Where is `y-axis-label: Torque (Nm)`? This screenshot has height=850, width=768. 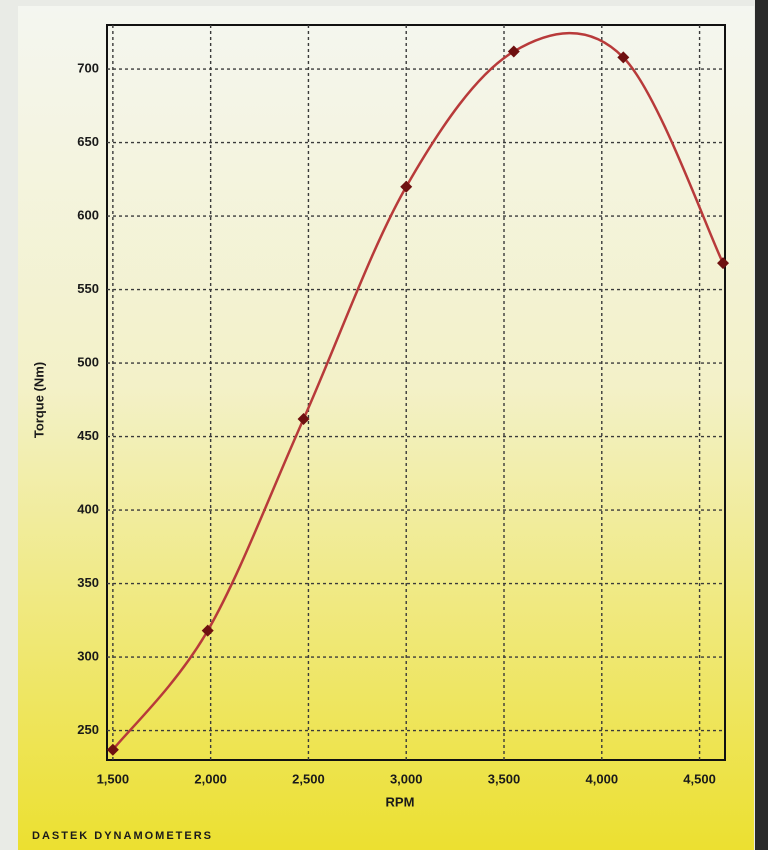 y-axis-label: Torque (Nm) is located at coordinates (38, 400).